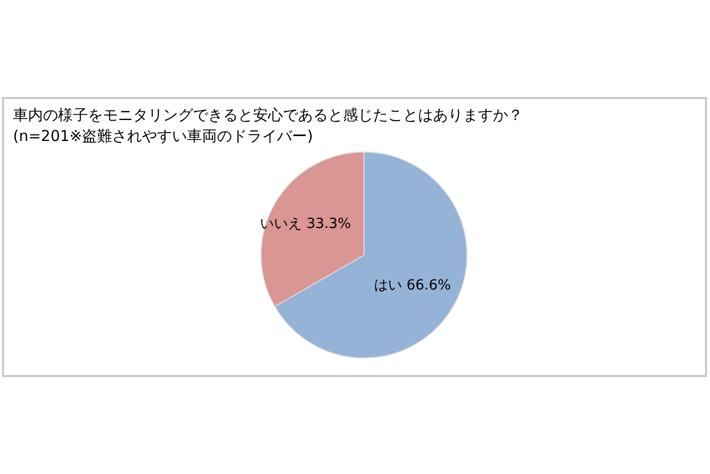  I want to click on chart-subtitle: (n=201※盗難されやすい車両のドライバー), so click(163, 136).